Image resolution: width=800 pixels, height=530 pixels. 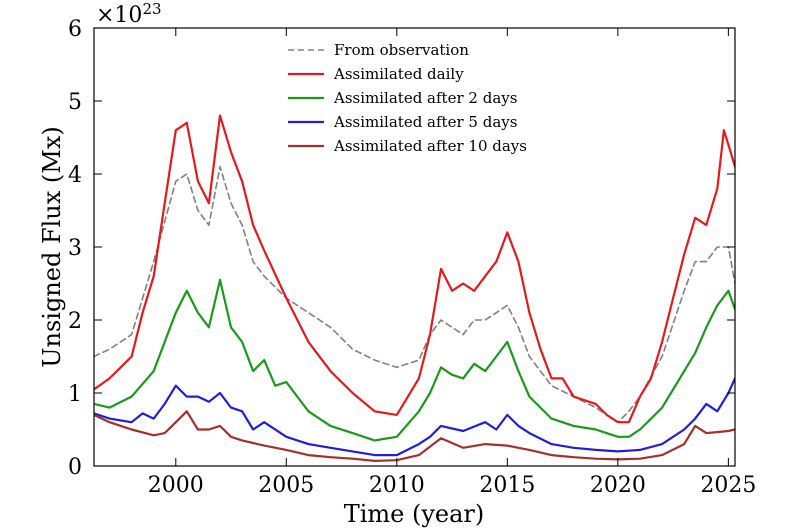 I want to click on y-multiplier: ×10²³, so click(x=129, y=14).